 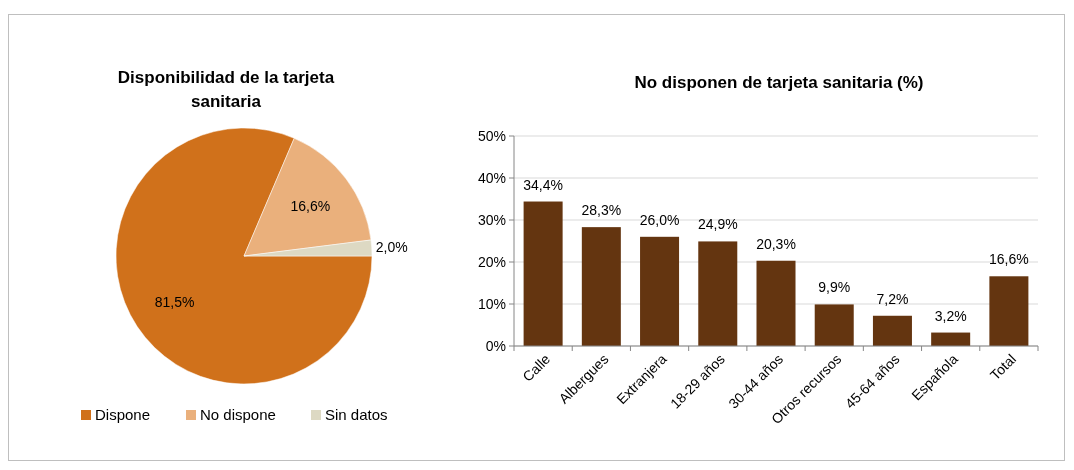 I want to click on chart-title: No disponen de tarjeta sanitaria (%), so click(x=779, y=82).